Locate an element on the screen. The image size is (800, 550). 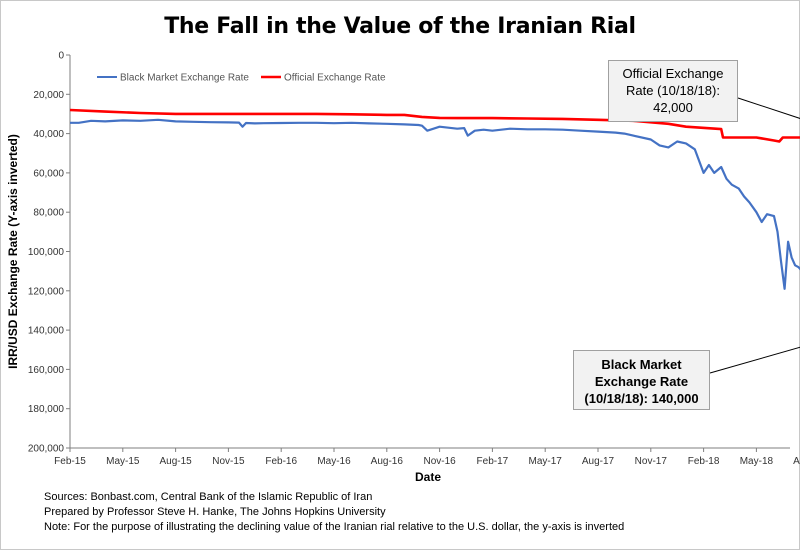
x-tick-label: May-15 is located at coordinates (123, 461).